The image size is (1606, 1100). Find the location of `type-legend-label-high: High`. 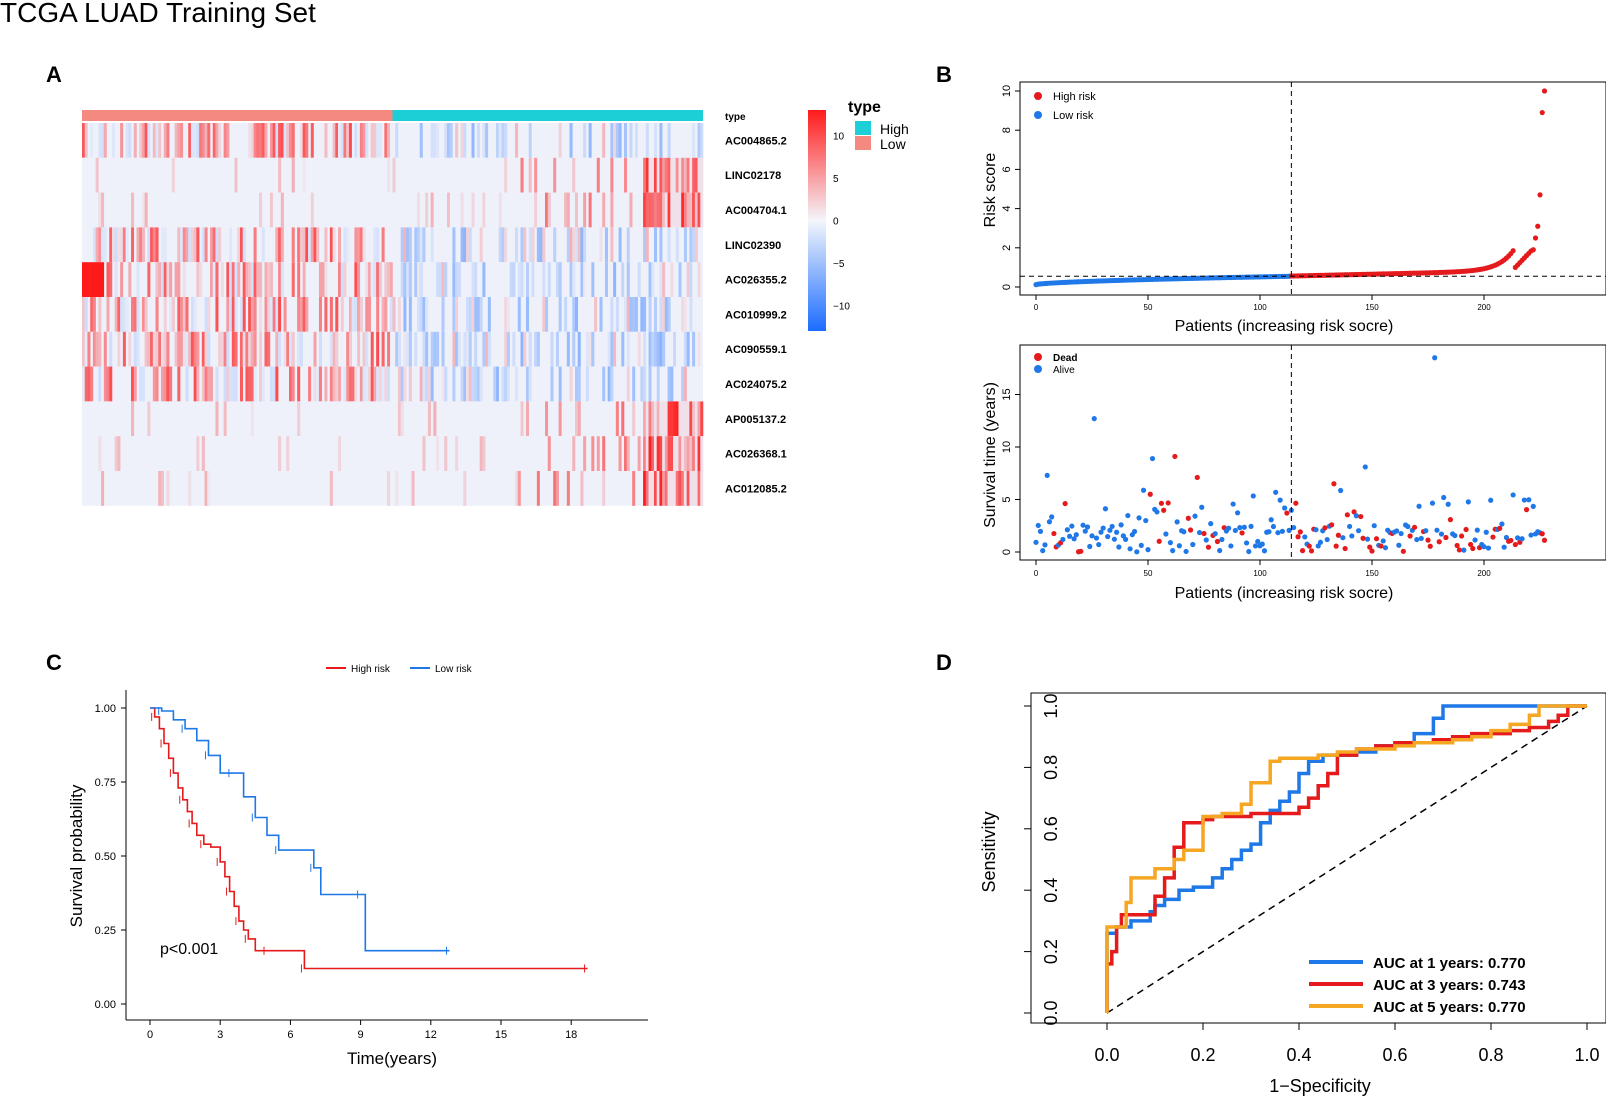

type-legend-label-high: High is located at coordinates (894, 129).